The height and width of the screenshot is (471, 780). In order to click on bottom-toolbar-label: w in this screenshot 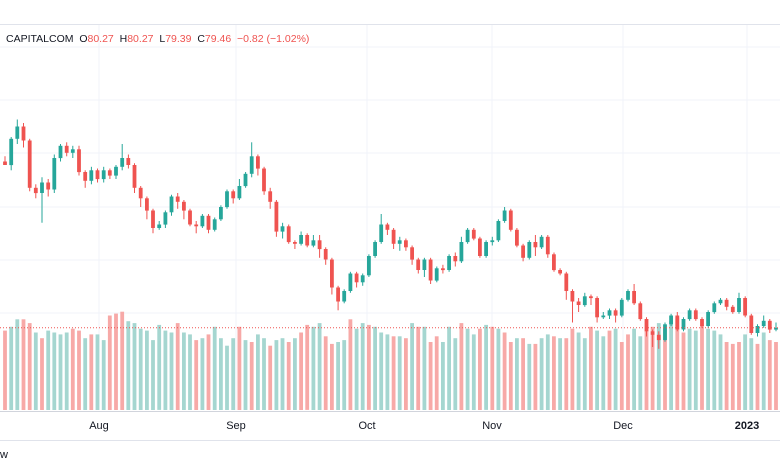, I will do `click(4, 455)`.